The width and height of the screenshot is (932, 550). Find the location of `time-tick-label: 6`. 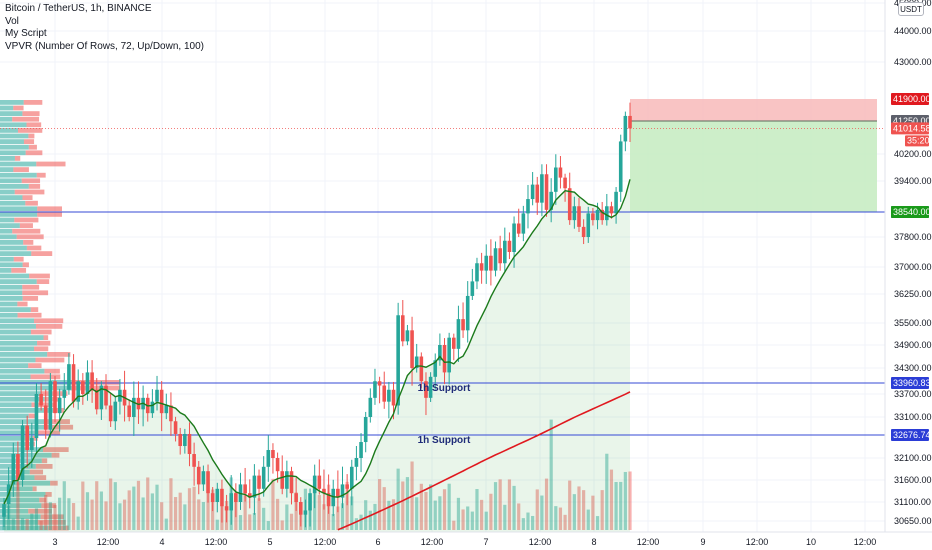

time-tick-label: 6 is located at coordinates (377, 542).